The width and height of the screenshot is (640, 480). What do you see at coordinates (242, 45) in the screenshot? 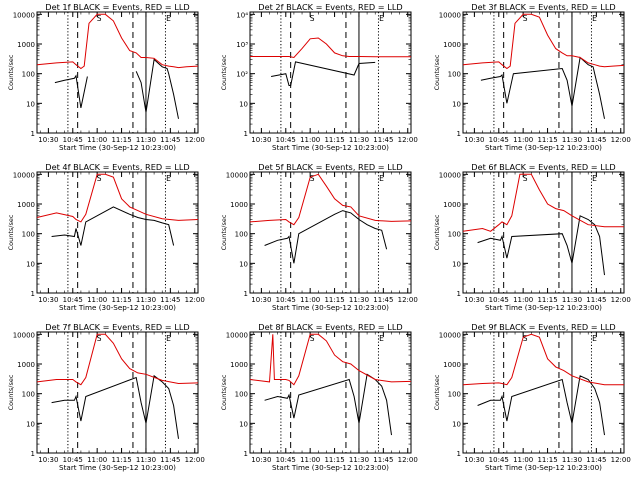
I see `y-tick-label: 10³` at bounding box center [242, 45].